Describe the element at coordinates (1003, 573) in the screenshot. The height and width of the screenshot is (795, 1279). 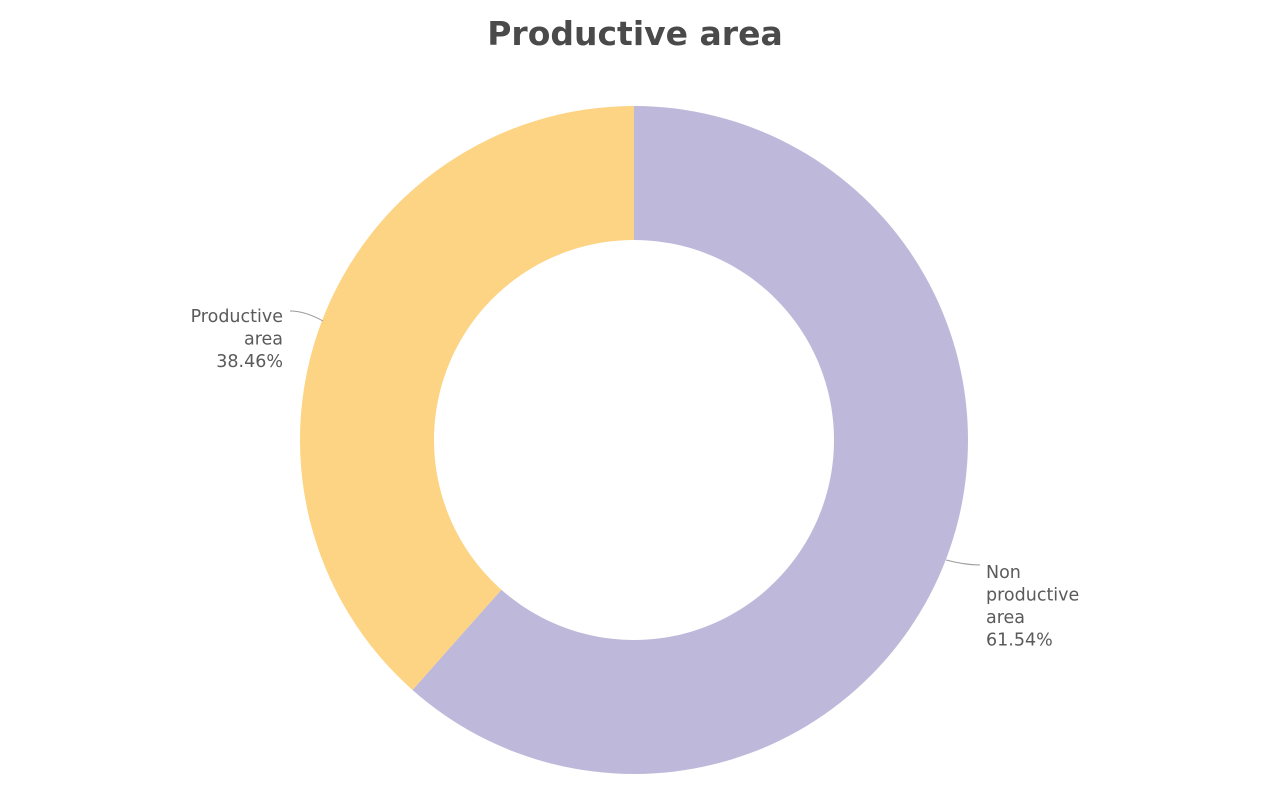
I see `slice-name-label: Non` at that location.